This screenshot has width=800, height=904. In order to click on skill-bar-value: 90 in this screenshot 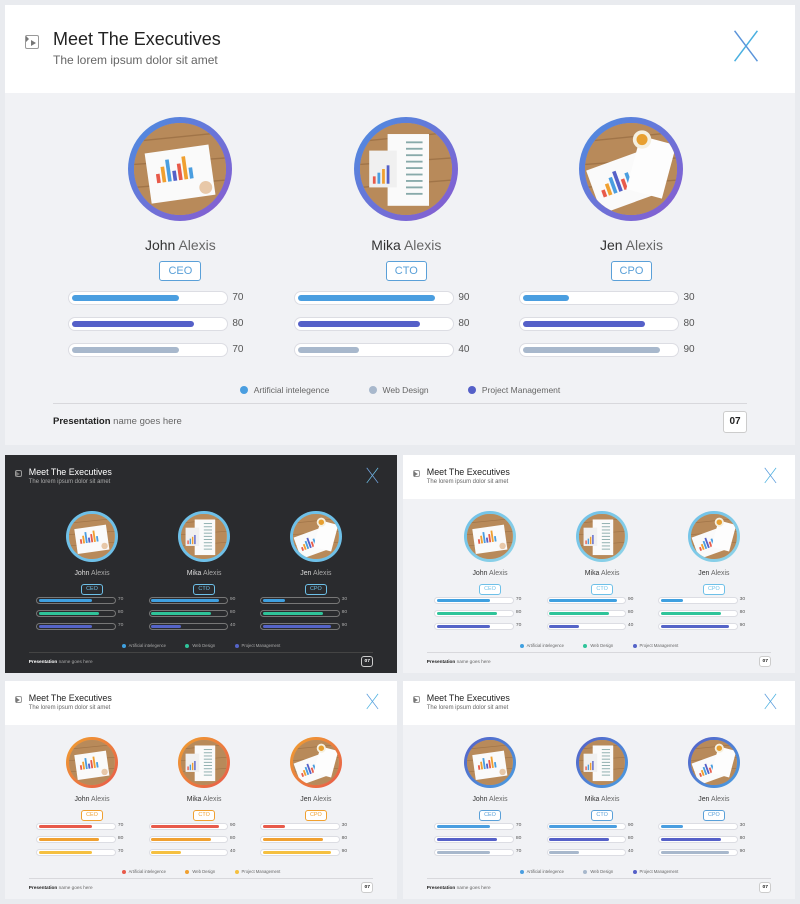, I will do `click(630, 600)`.